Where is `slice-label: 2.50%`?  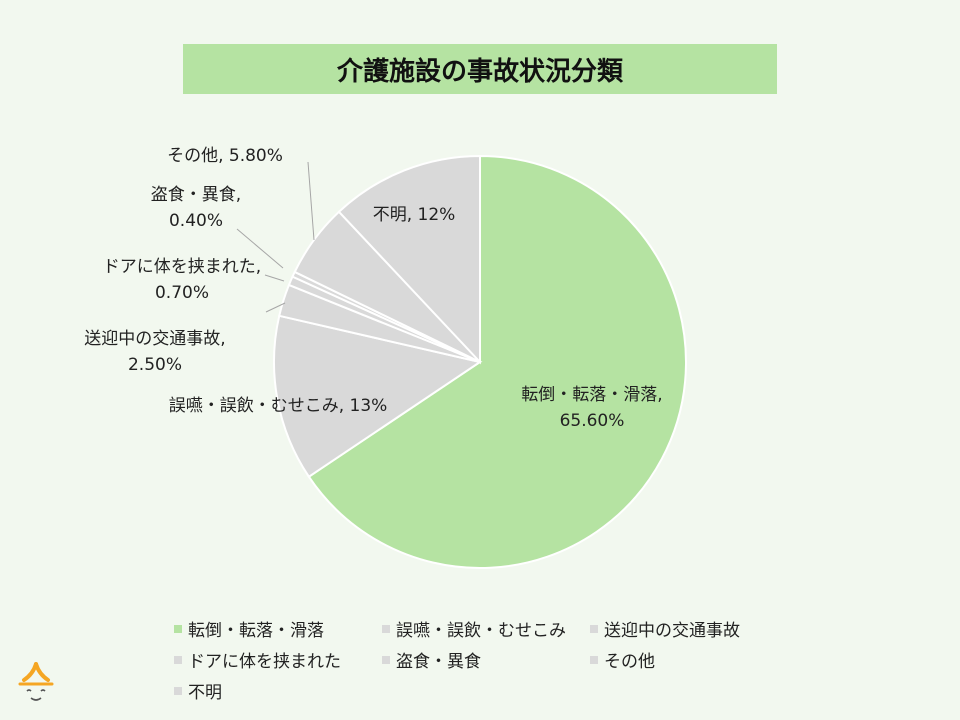
slice-label: 2.50% is located at coordinates (155, 365).